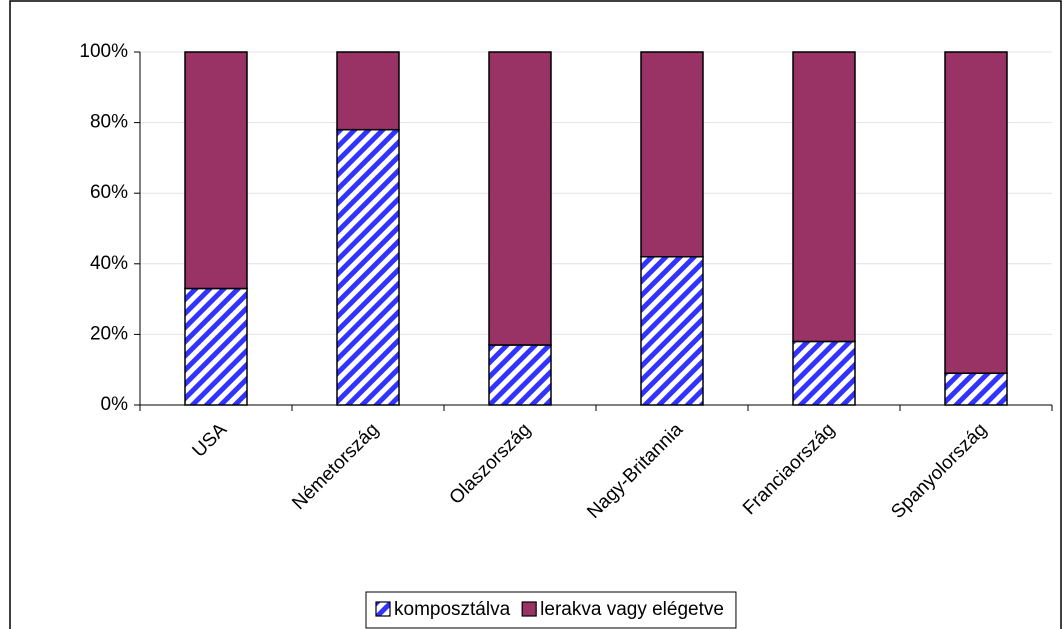  Describe the element at coordinates (109, 192) in the screenshot. I see `y-tick-label: 60%` at that location.